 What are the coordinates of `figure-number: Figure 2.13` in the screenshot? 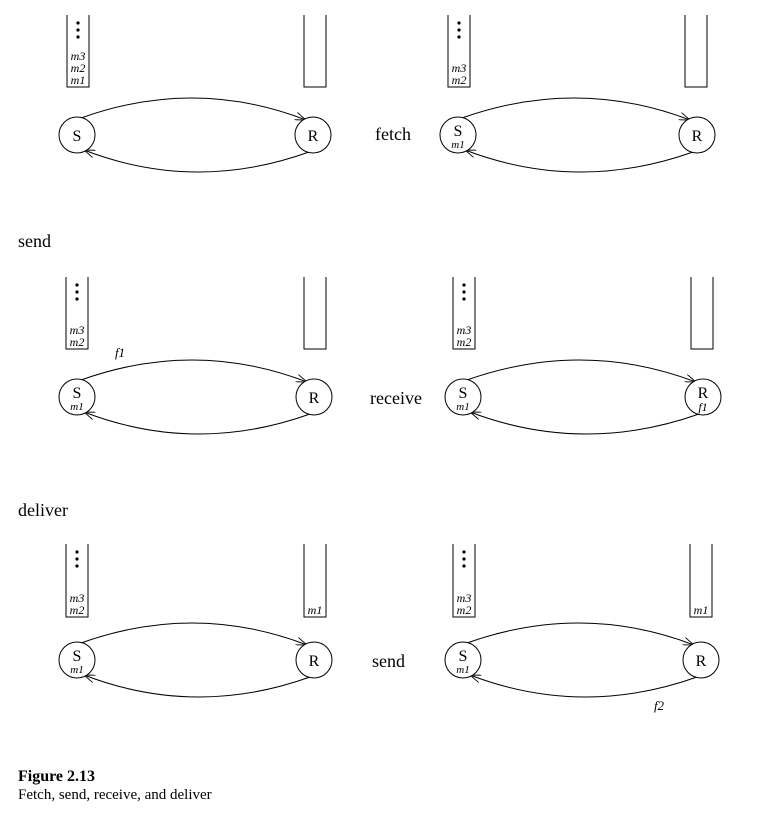 It's located at (57, 776).